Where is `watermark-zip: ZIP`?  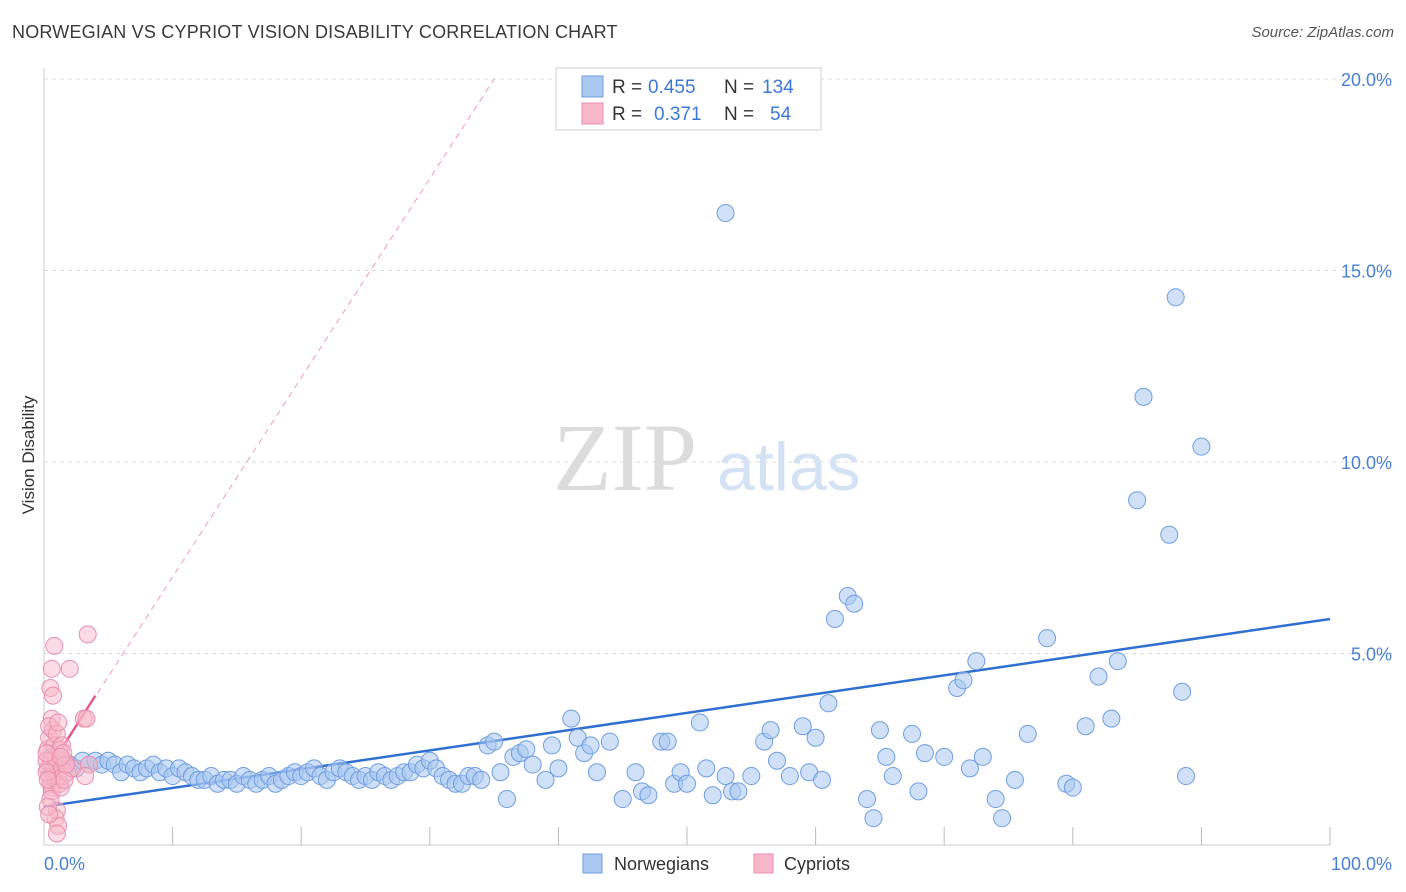 watermark-zip: ZIP is located at coordinates (625, 457).